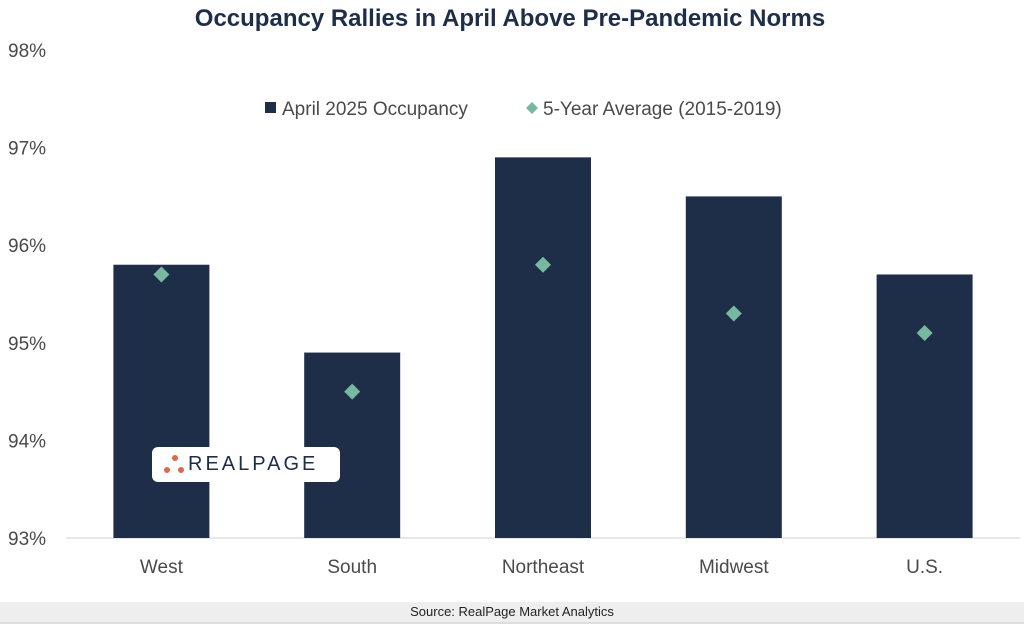  I want to click on legend-bar-swatch, so click(270, 107).